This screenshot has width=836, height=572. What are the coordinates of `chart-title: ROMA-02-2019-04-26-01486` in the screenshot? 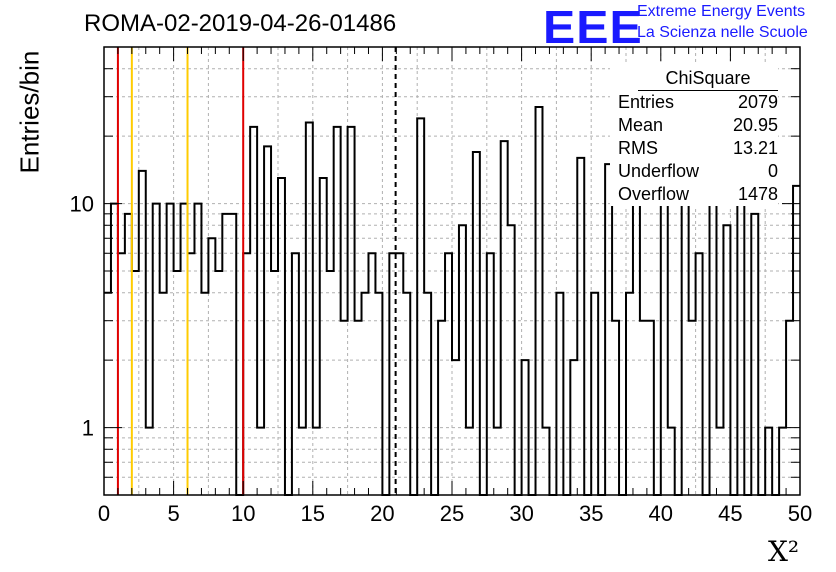 It's located at (240, 23).